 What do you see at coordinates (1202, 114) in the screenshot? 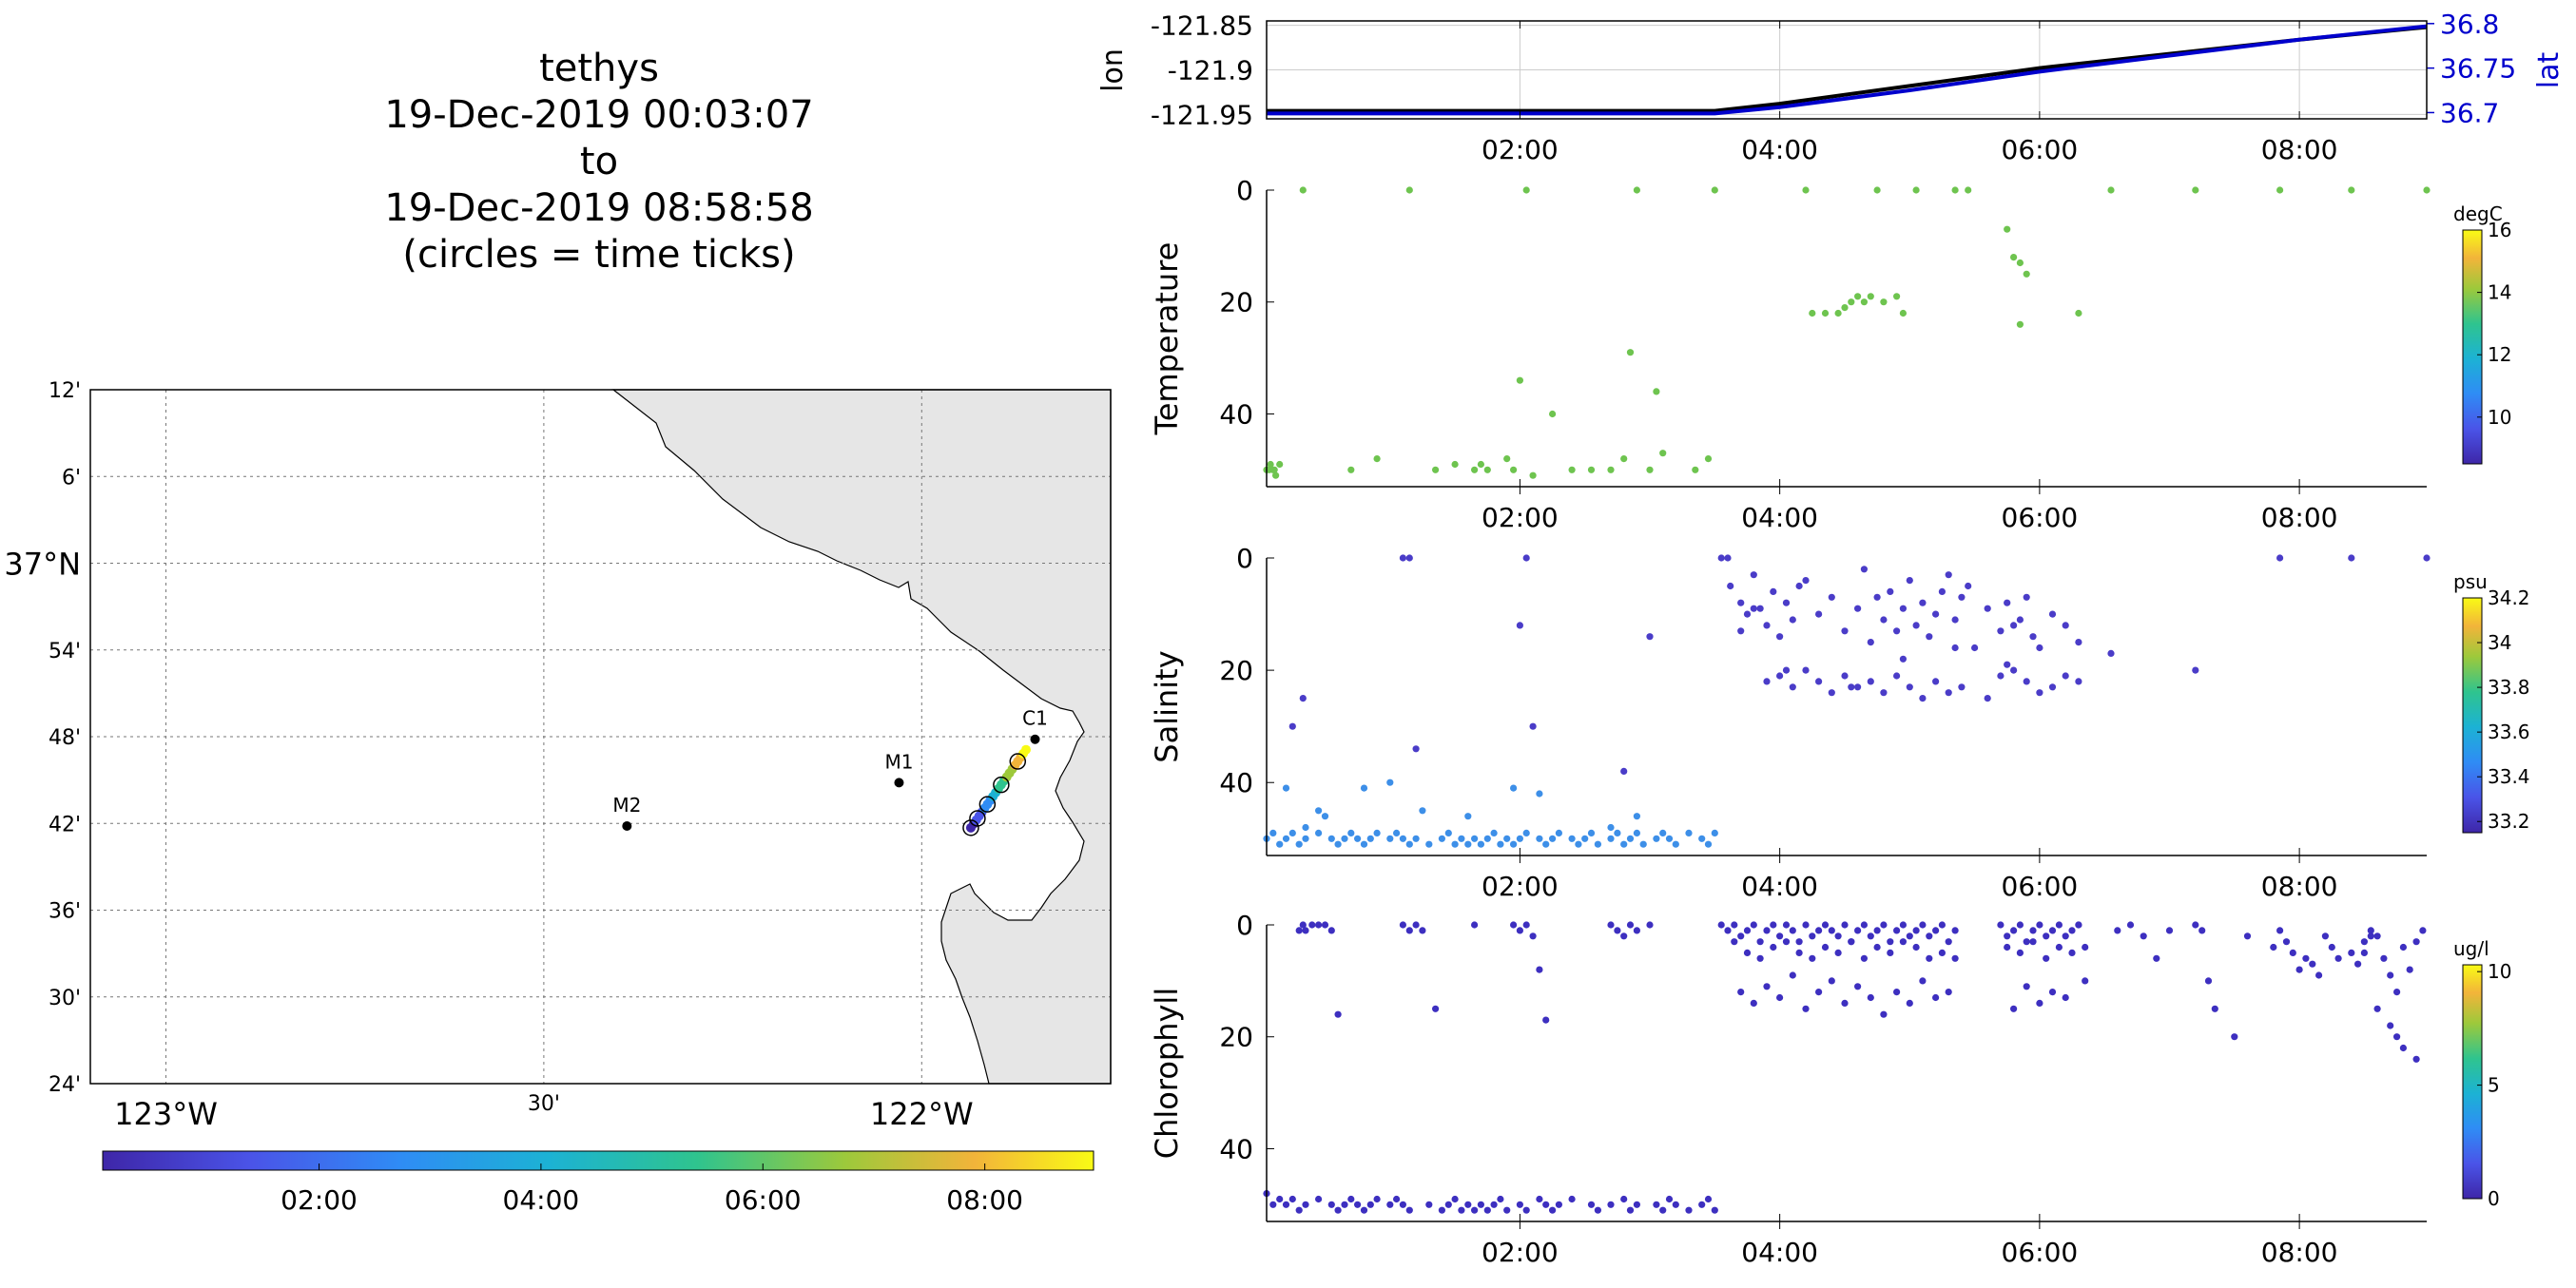
I see `lon-tick-label: -121.95` at bounding box center [1202, 114].